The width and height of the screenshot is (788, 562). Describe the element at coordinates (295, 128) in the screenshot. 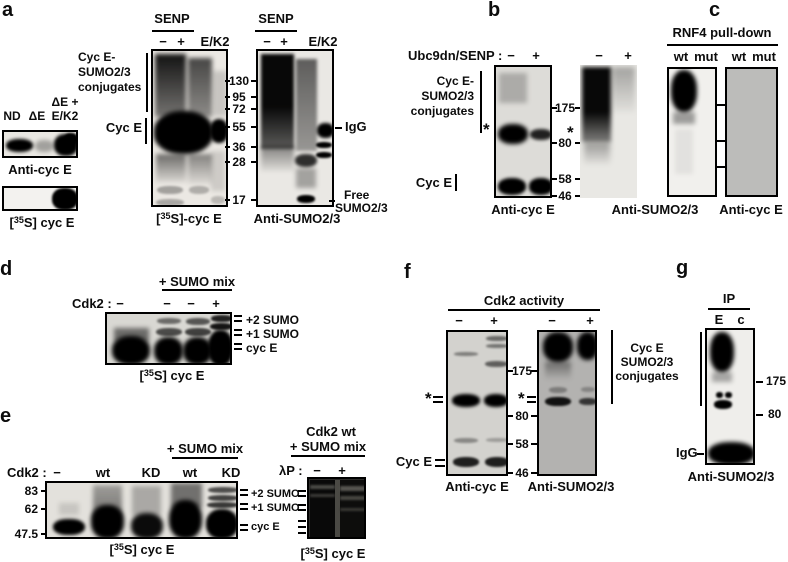

I see `panel-a-gel-anti-sumo` at that location.